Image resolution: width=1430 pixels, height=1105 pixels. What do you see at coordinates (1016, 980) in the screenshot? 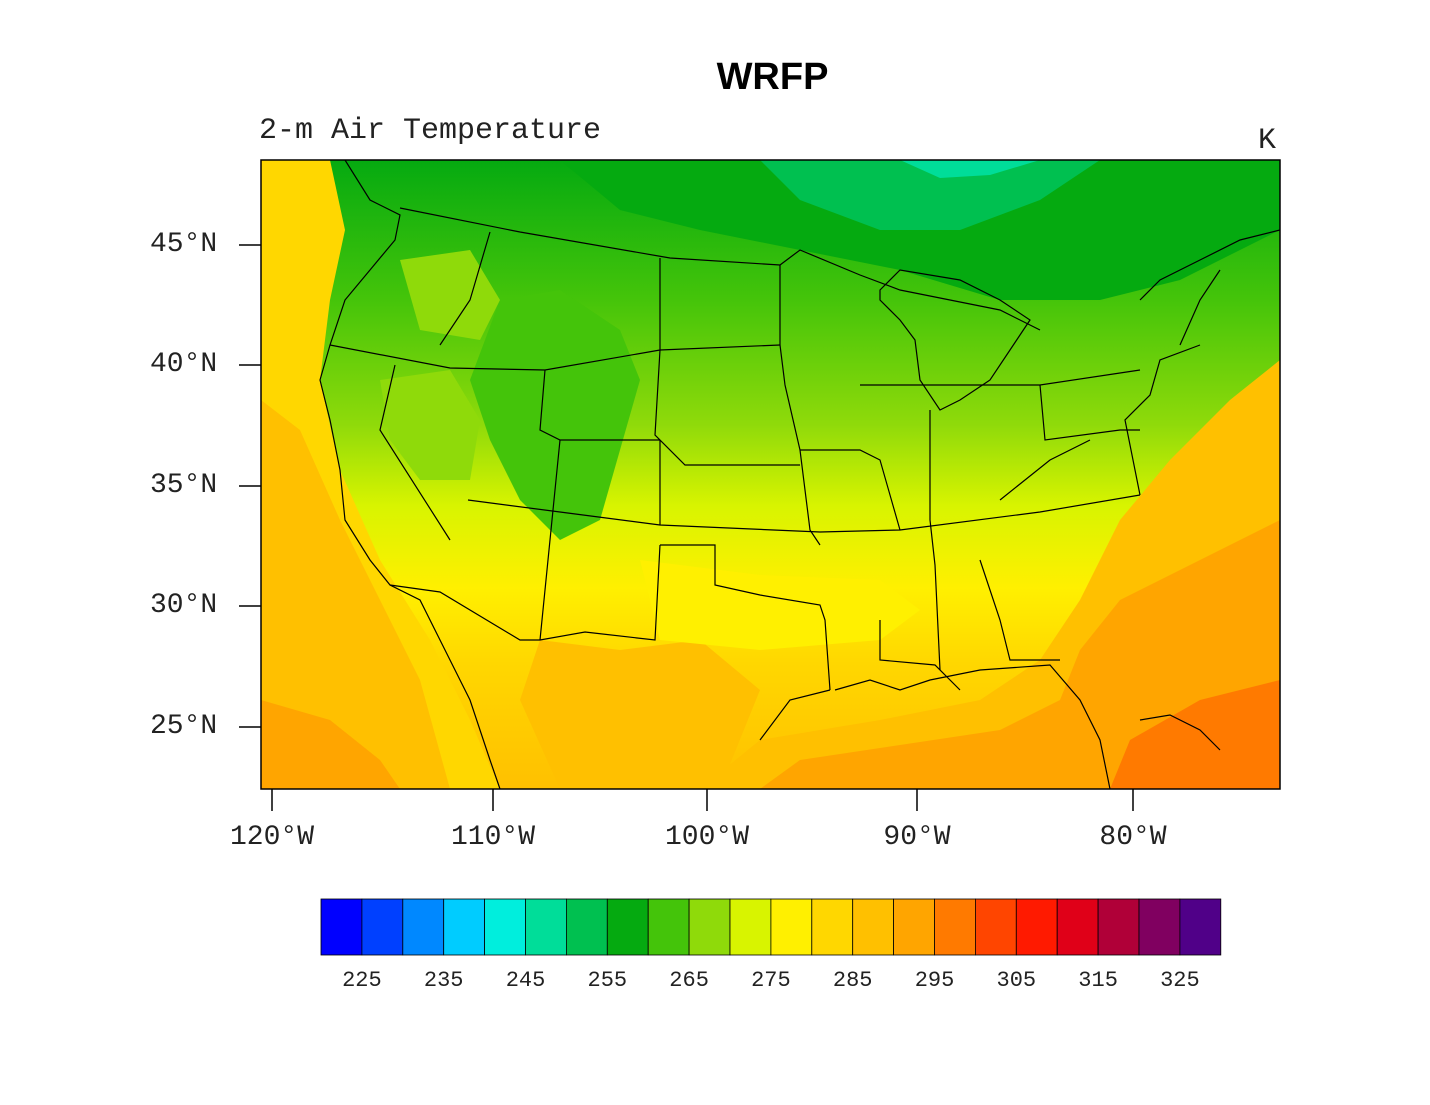
I see `colorbar-tick-label: 305` at bounding box center [1016, 980].